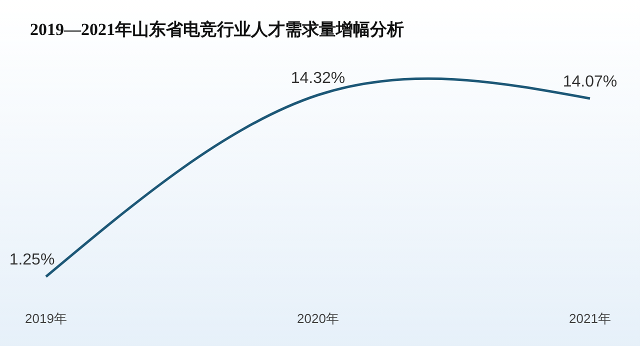 The height and width of the screenshot is (346, 640). I want to click on chart-title: 2019—2021年山东省电竞行业人才需求量增幅分析, so click(217, 30).